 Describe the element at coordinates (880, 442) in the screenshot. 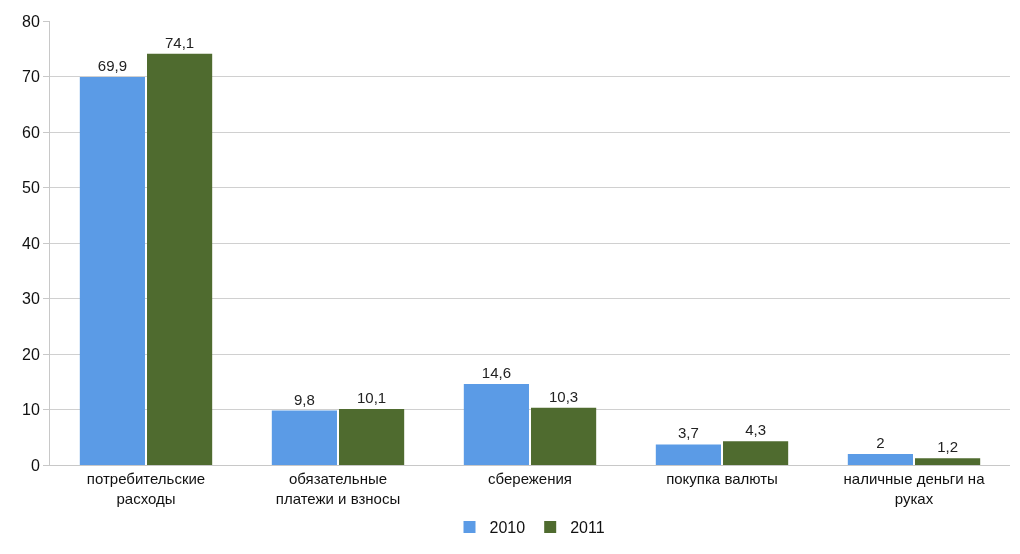

I see `data-label: 2` at that location.